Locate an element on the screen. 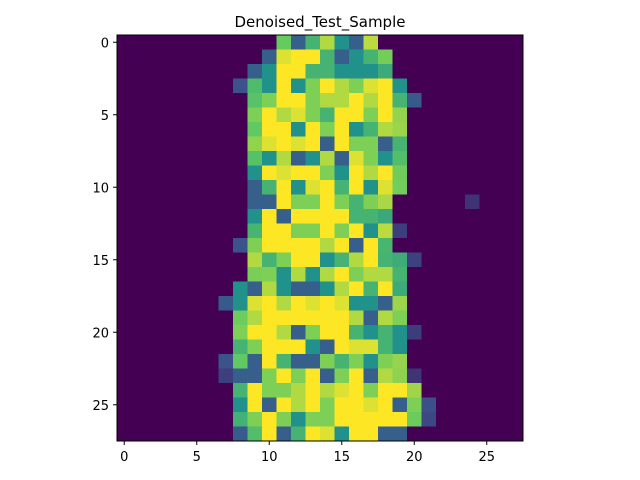 The height and width of the screenshot is (480, 640). x-tick-label: 10 is located at coordinates (269, 457).